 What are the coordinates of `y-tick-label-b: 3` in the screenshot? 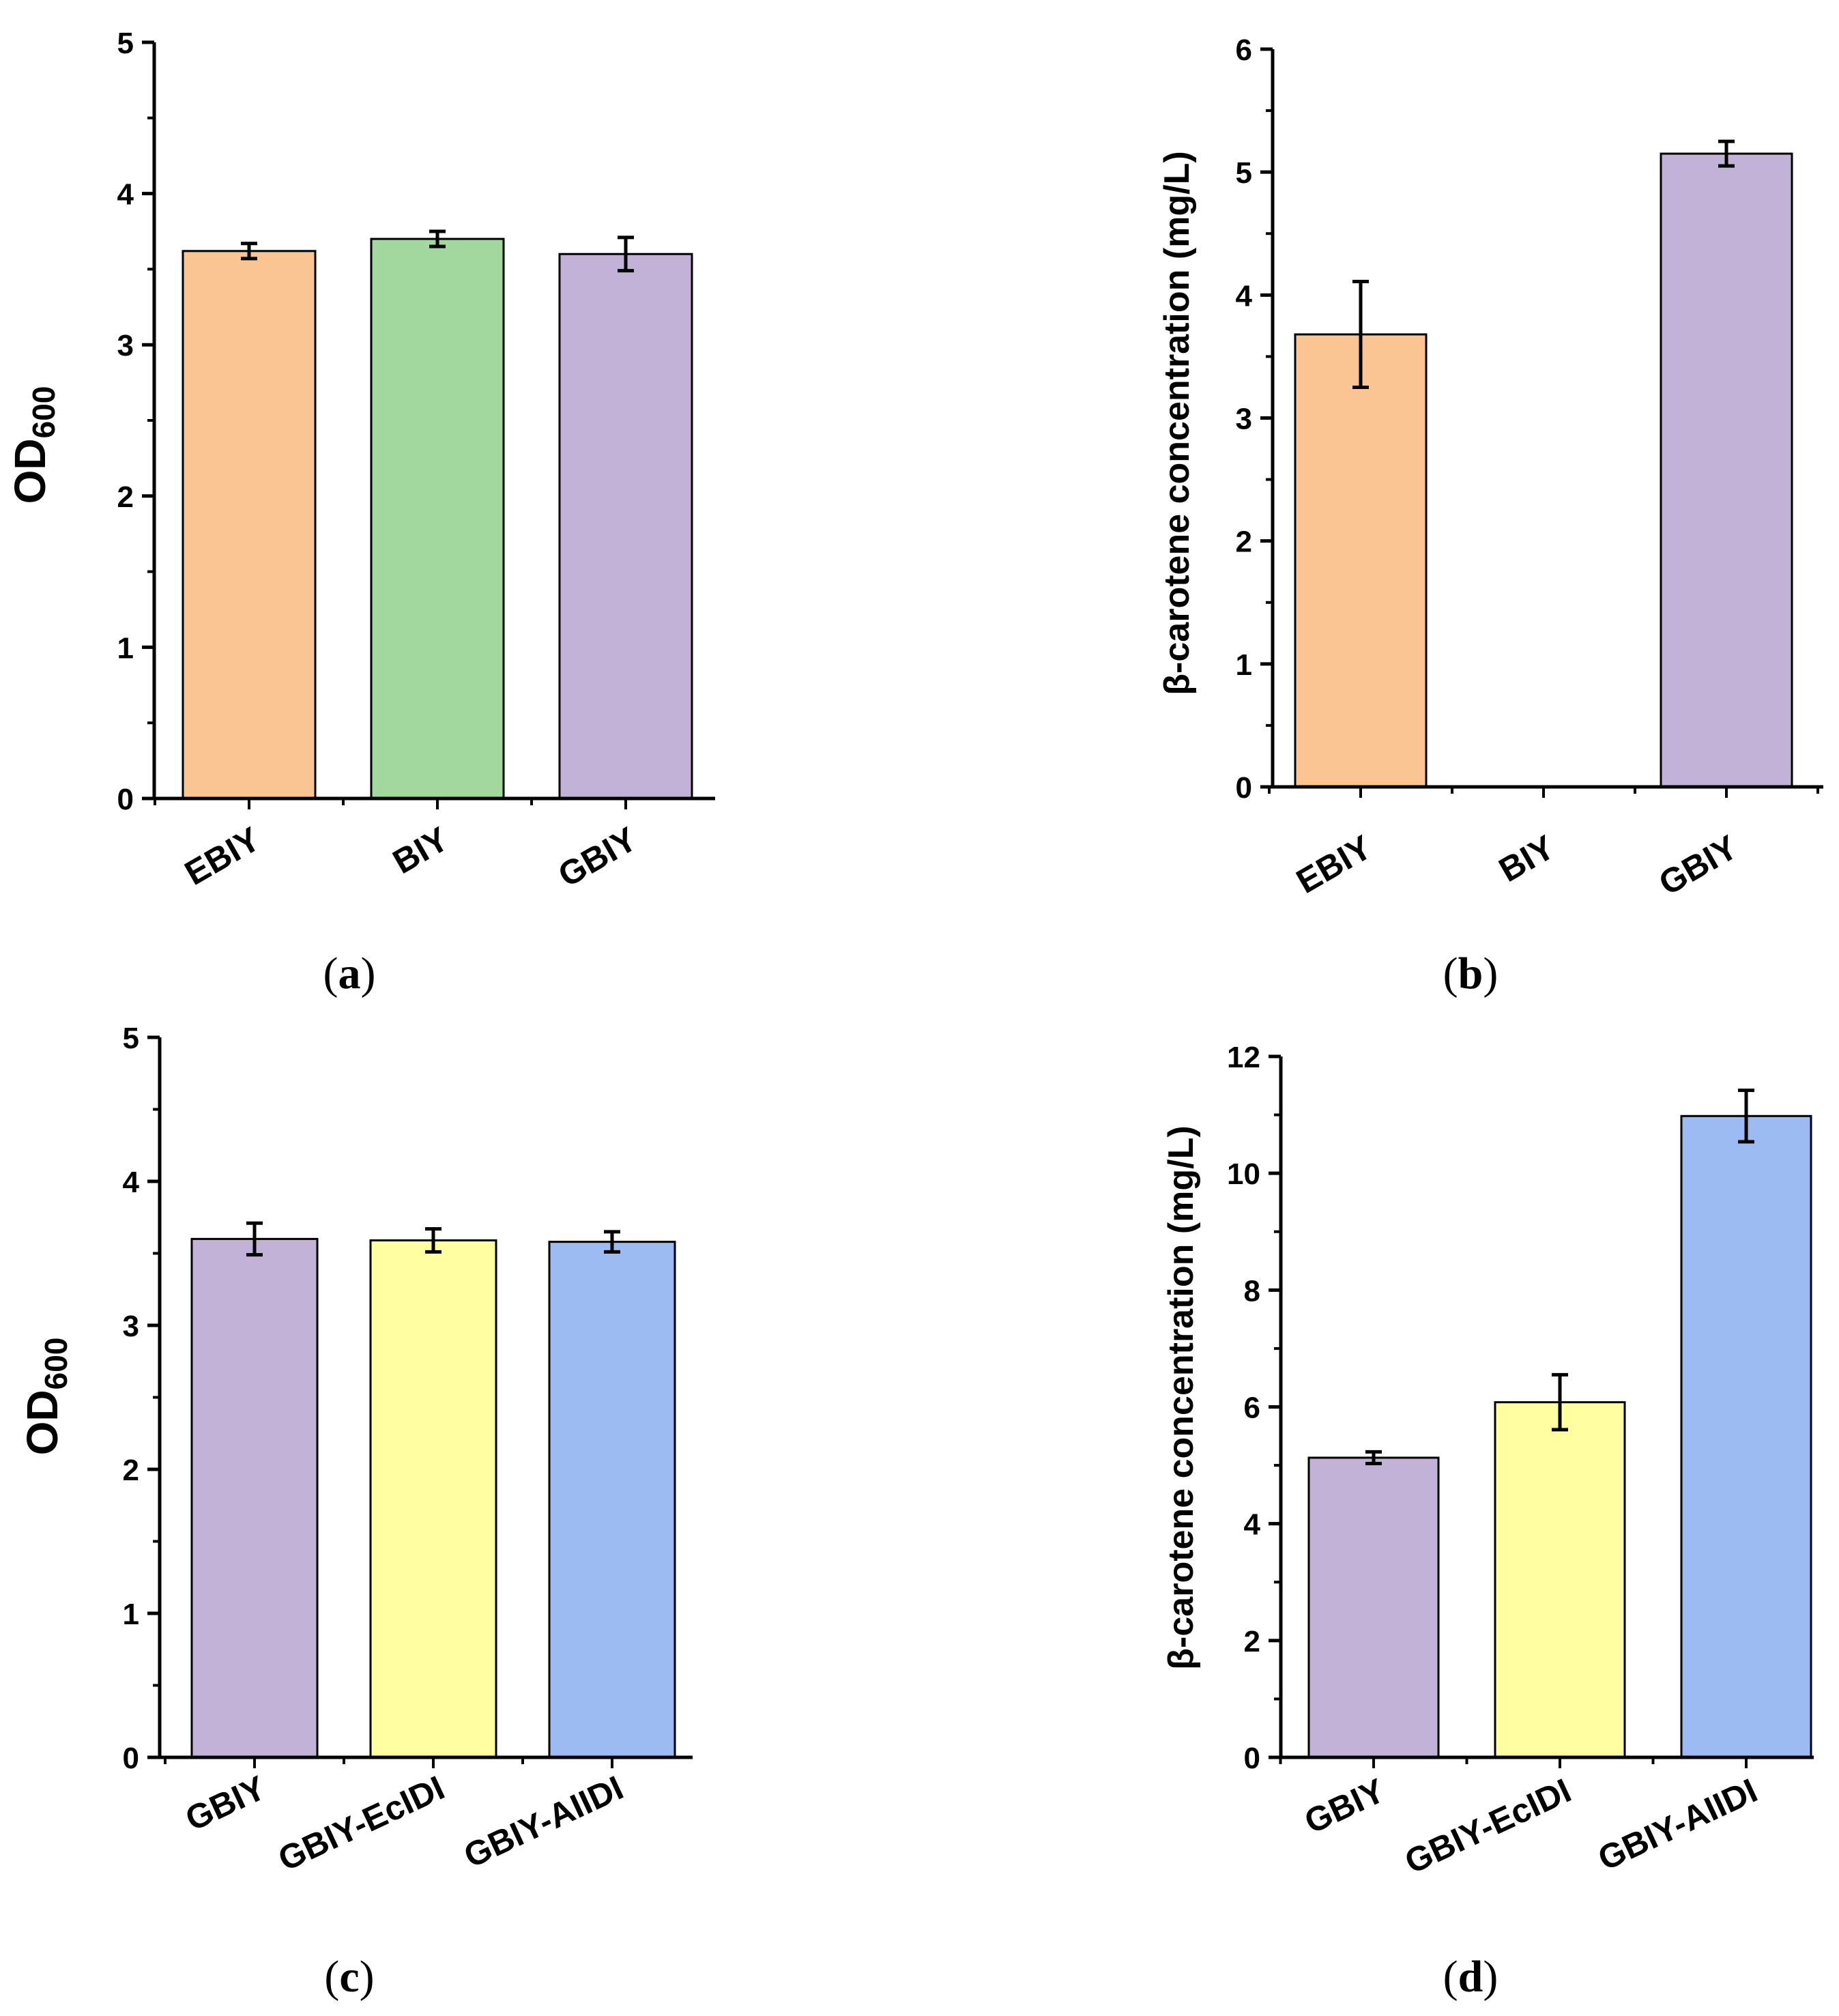 It's located at (1244, 419).